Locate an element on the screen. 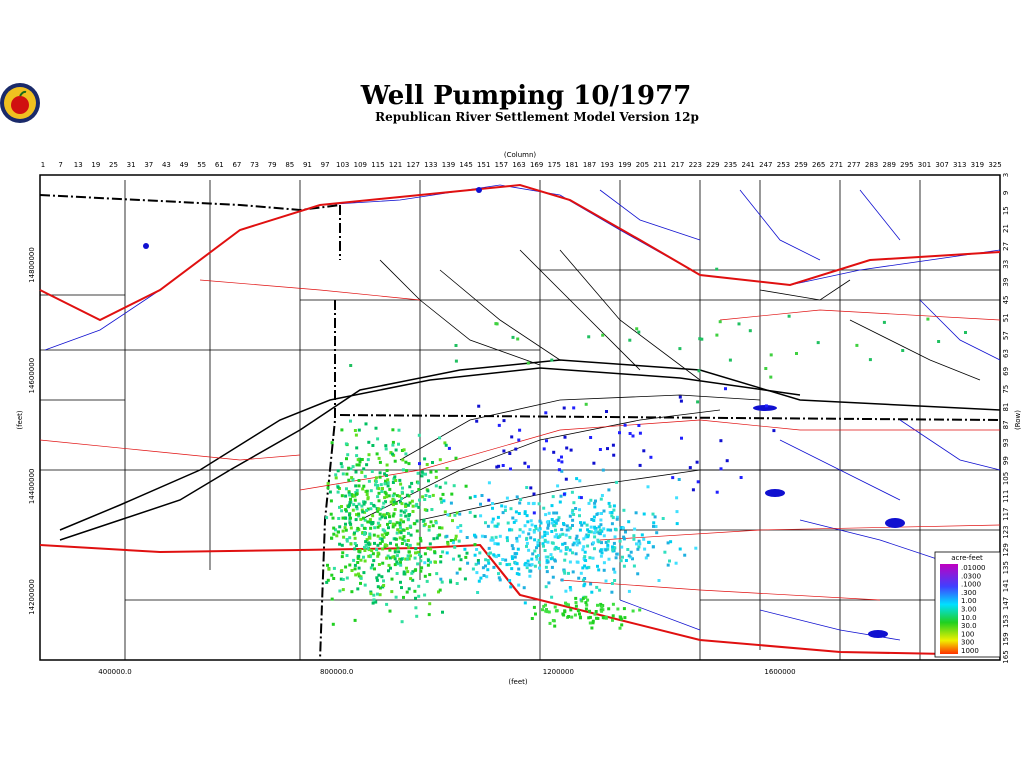 The width and height of the screenshot is (1024, 772). column-tick-label: 289 is located at coordinates (889, 165).